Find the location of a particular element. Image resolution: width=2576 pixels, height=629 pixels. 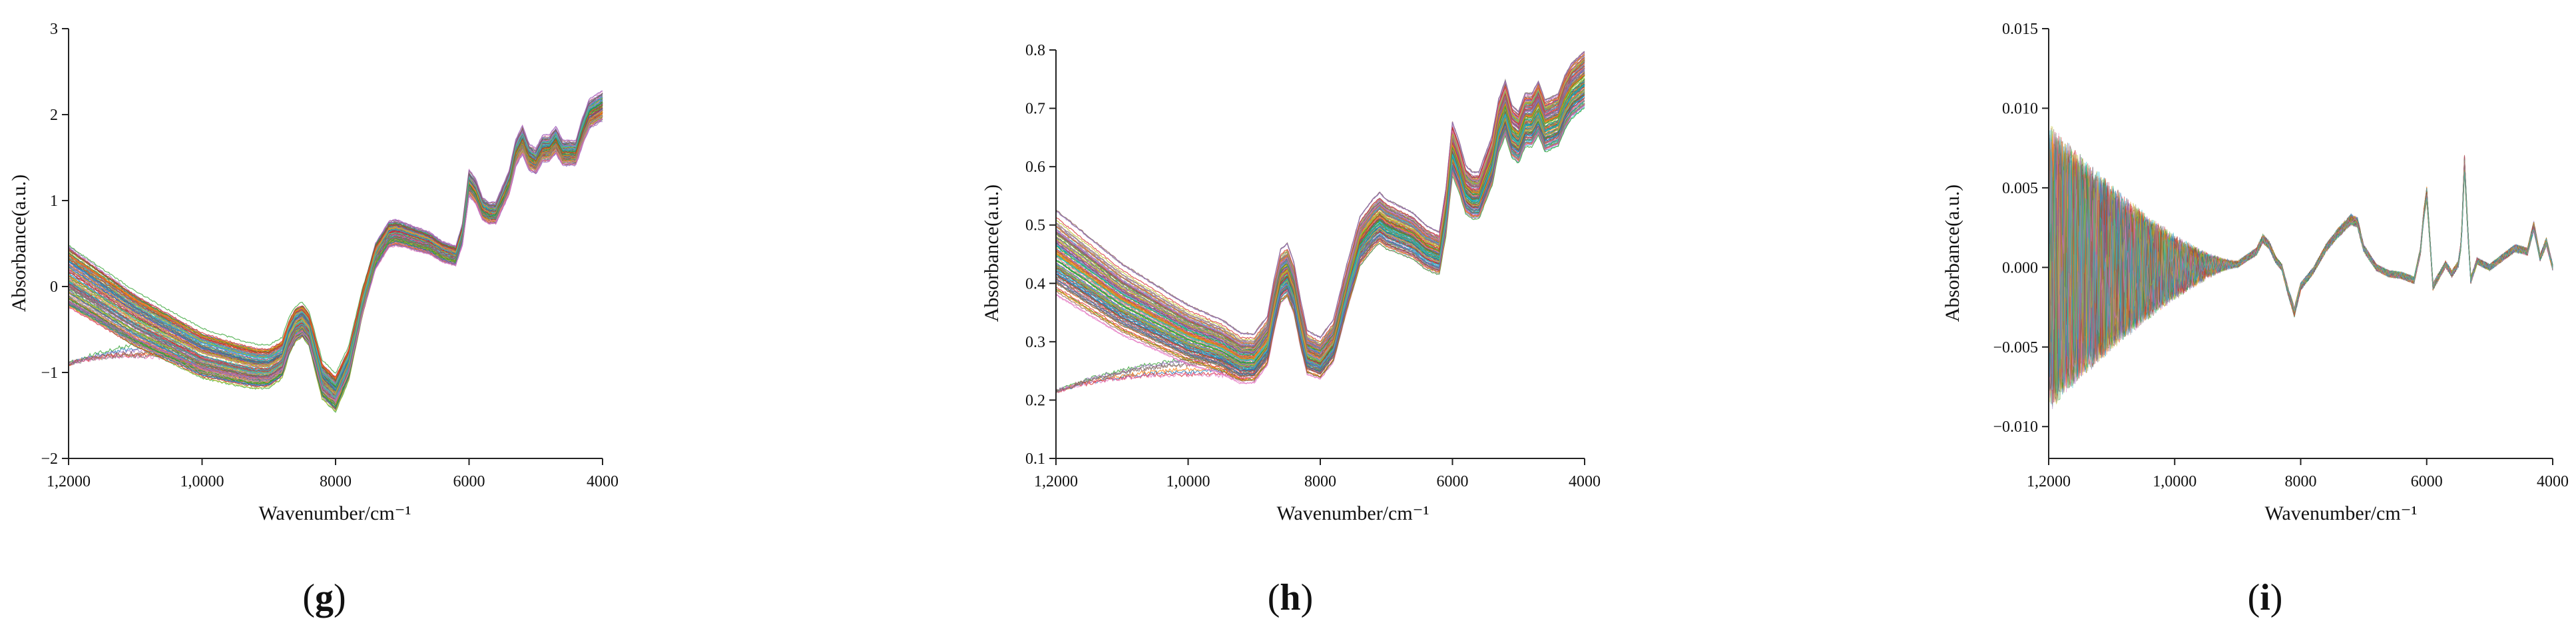

panel-g-x-tick-label: 8000 is located at coordinates (336, 481).